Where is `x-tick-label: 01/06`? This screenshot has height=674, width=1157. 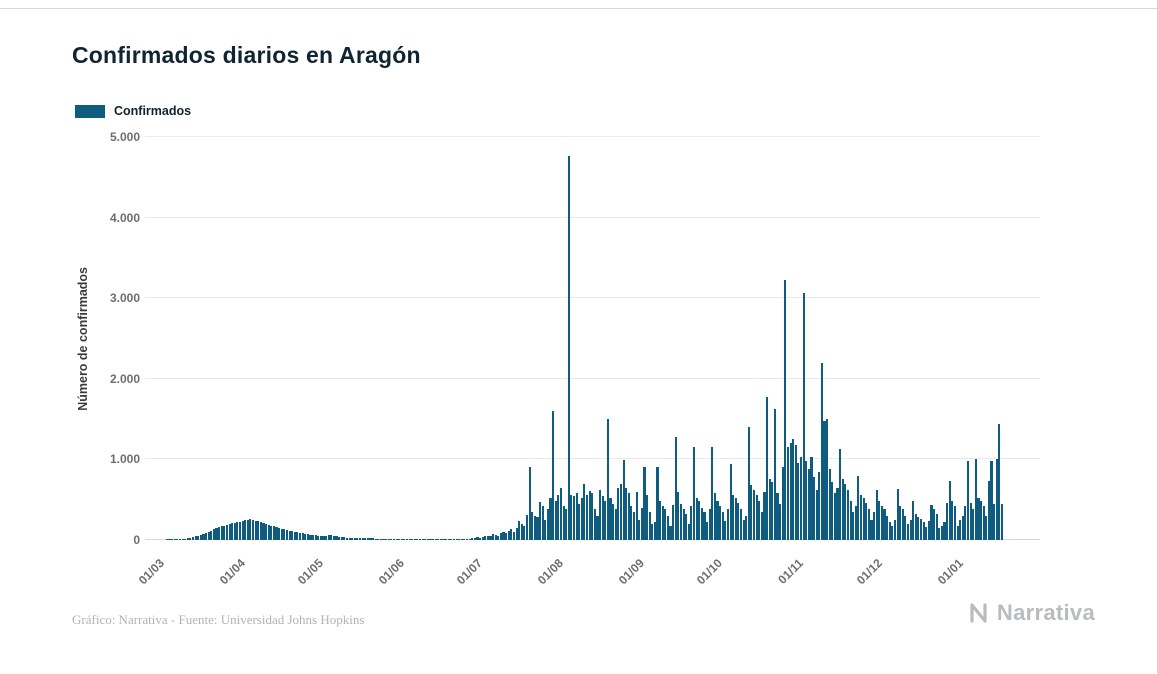 x-tick-label: 01/06 is located at coordinates (391, 572).